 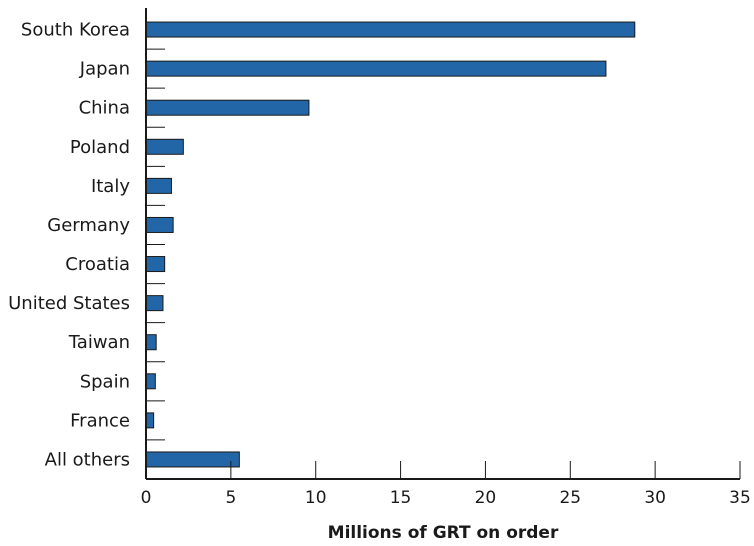 I want to click on category-label: Germany, so click(x=88, y=225).